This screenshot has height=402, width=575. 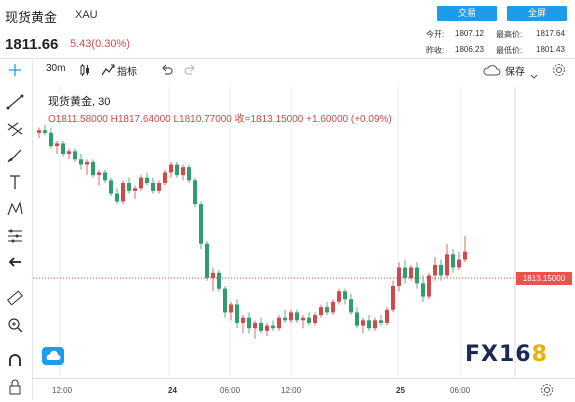 I want to click on prev-close-label: 昨收:, so click(x=435, y=50).